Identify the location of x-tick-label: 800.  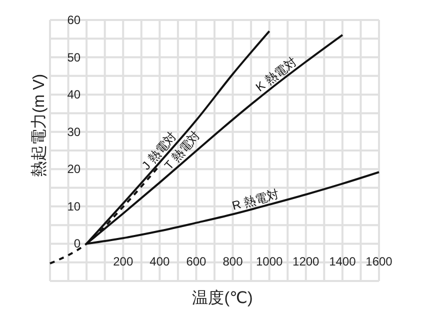
(233, 261).